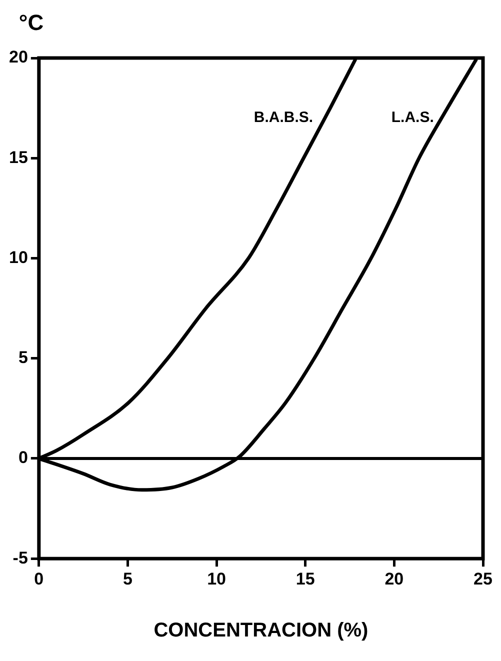  I want to click on y-tick-label: 20, so click(18, 57).